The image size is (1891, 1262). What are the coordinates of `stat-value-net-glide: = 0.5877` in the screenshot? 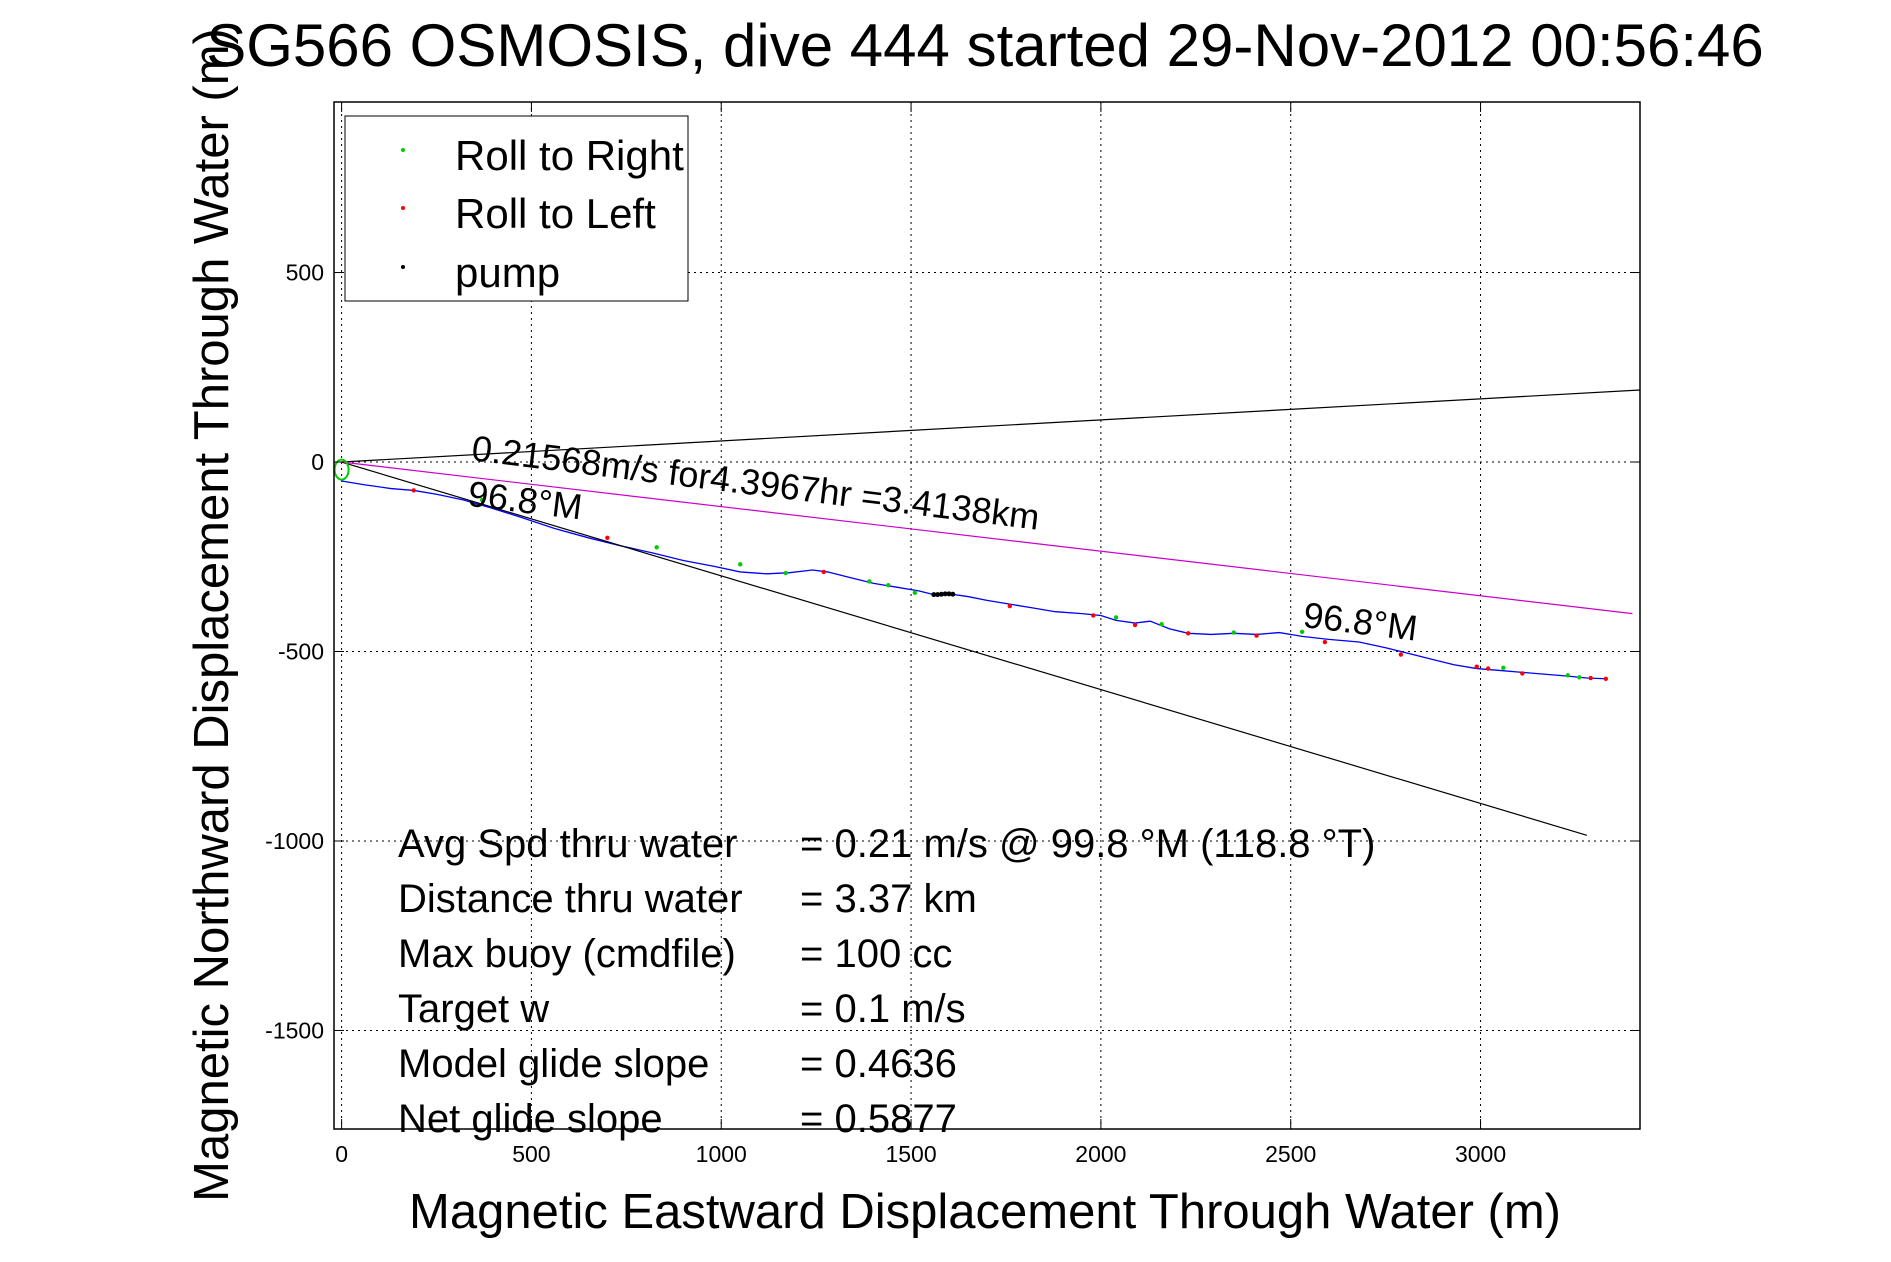 It's located at (878, 1119).